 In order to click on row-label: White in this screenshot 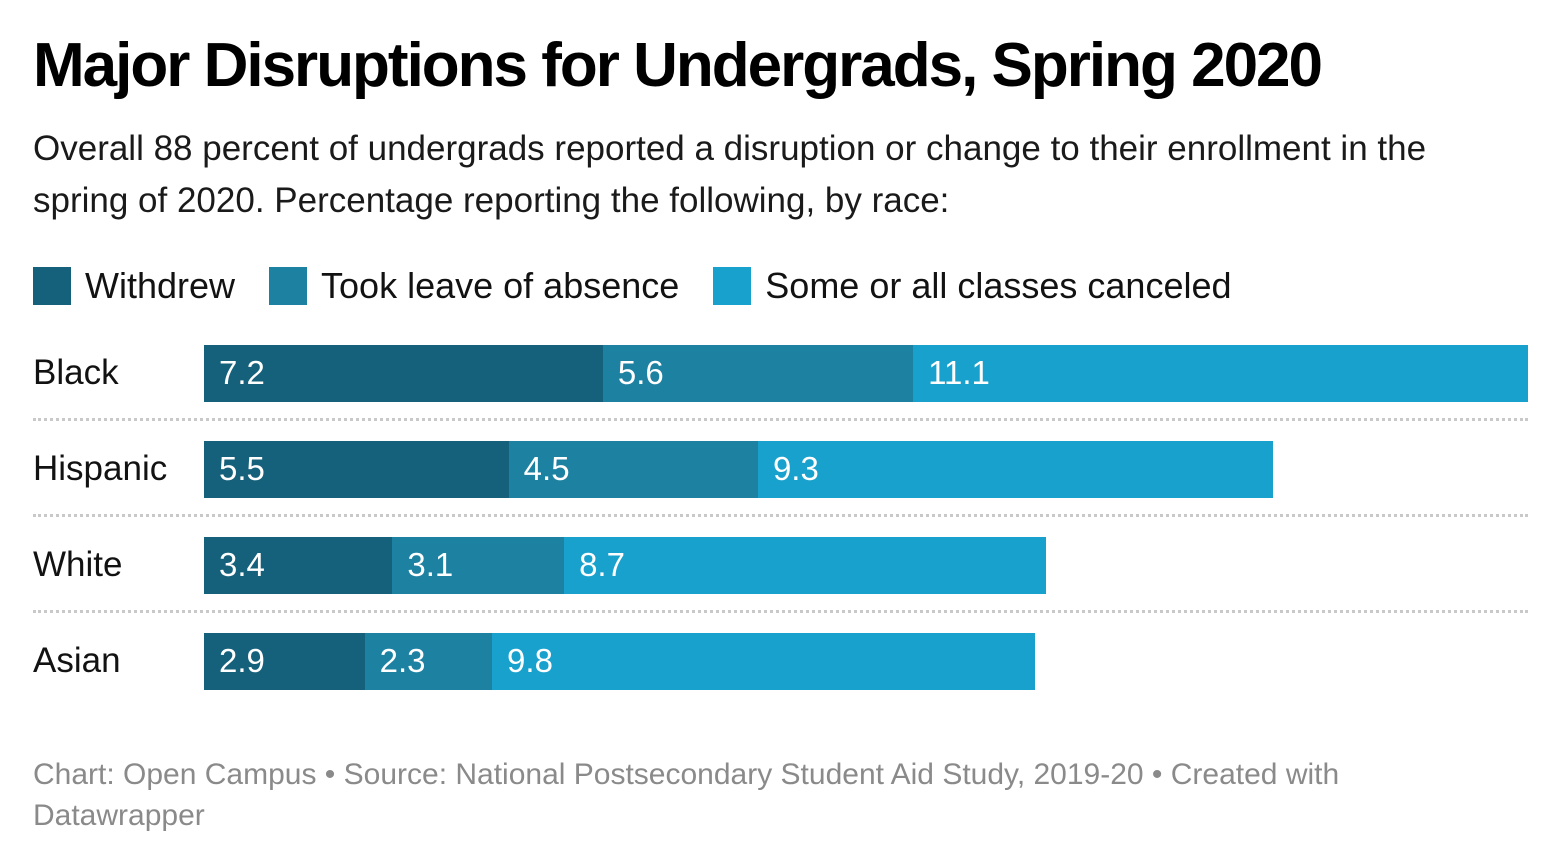, I will do `click(78, 565)`.